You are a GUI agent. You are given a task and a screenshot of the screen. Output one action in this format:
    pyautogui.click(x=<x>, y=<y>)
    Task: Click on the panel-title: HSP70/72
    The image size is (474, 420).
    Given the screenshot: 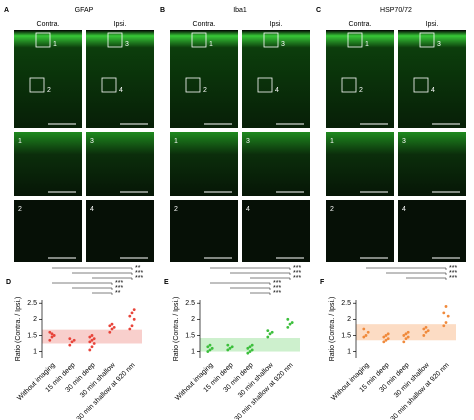 What is the action you would take?
    pyautogui.click(x=396, y=10)
    